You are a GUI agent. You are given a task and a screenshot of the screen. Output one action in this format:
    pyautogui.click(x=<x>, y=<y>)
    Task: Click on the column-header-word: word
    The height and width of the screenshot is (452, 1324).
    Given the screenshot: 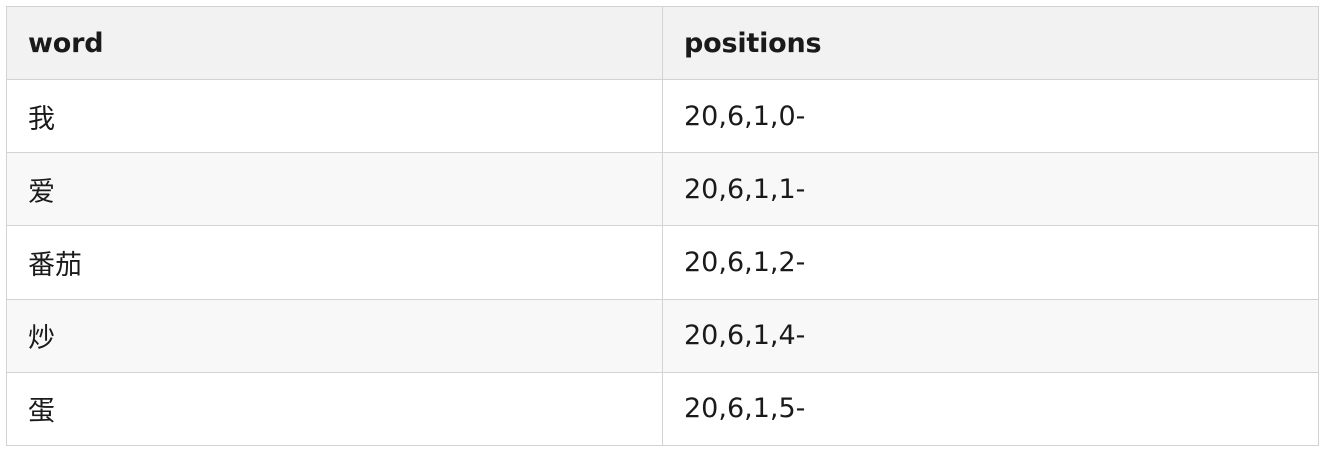 What is the action you would take?
    pyautogui.click(x=334, y=43)
    